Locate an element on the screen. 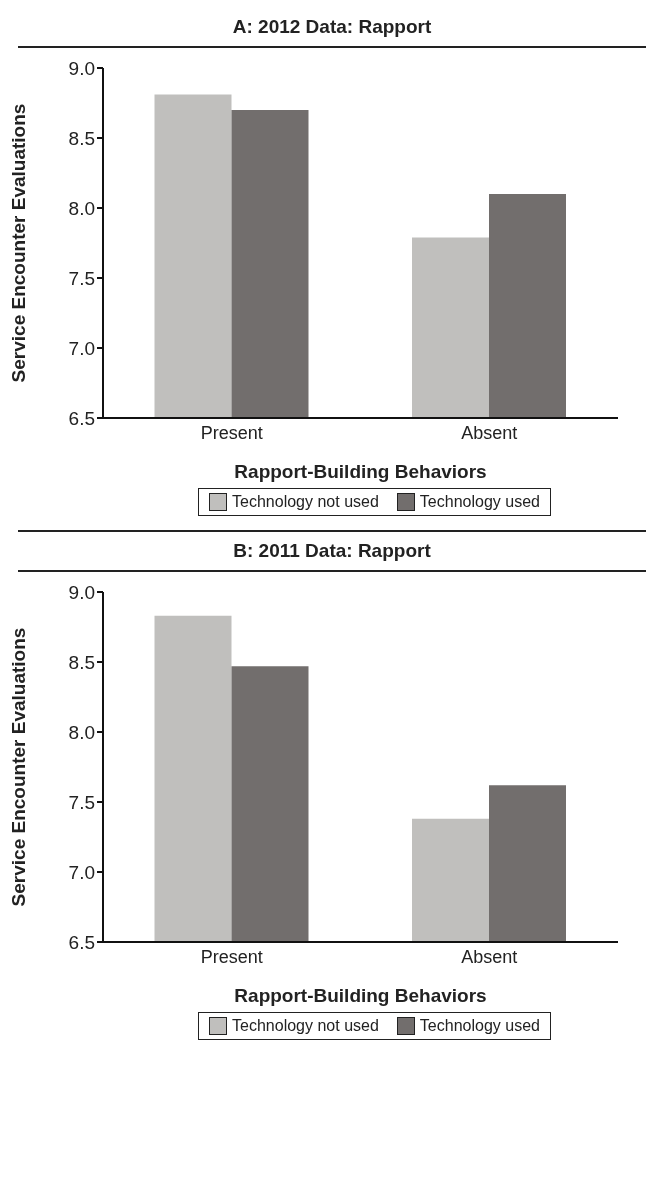 The height and width of the screenshot is (1187, 654). chart-title: B: 2011 Data: Rapport is located at coordinates (332, 551).